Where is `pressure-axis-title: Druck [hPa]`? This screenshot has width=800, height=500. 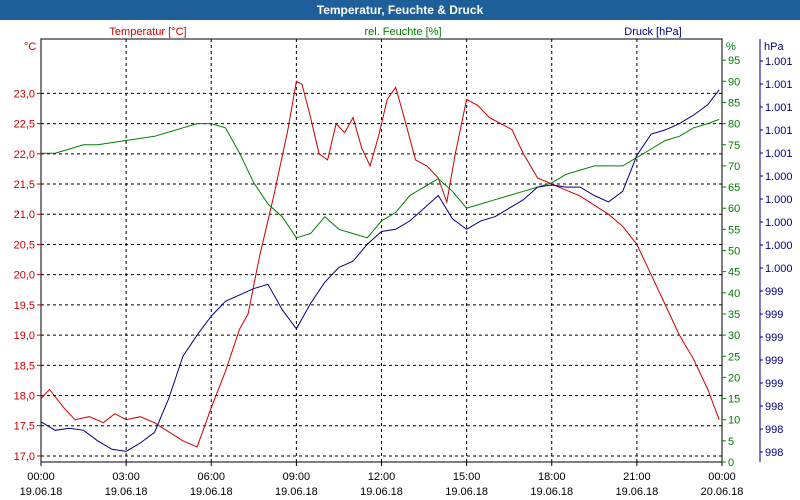
pressure-axis-title: Druck [hPa] is located at coordinates (652, 32).